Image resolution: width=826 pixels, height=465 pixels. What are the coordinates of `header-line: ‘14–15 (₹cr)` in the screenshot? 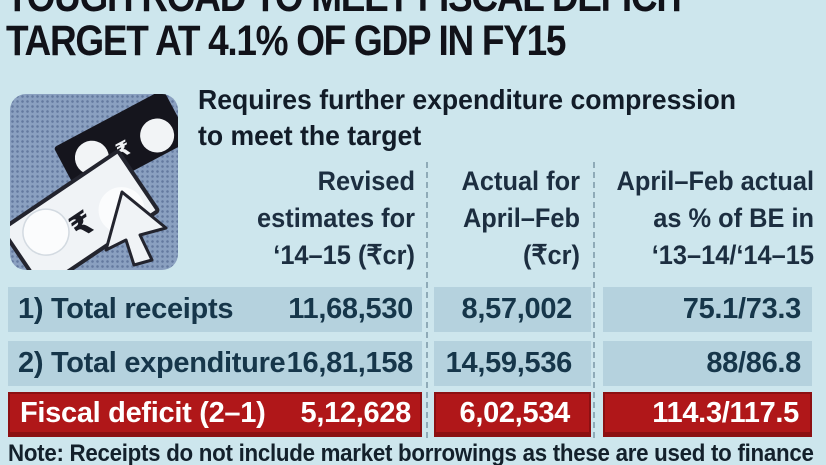 It's located at (344, 255).